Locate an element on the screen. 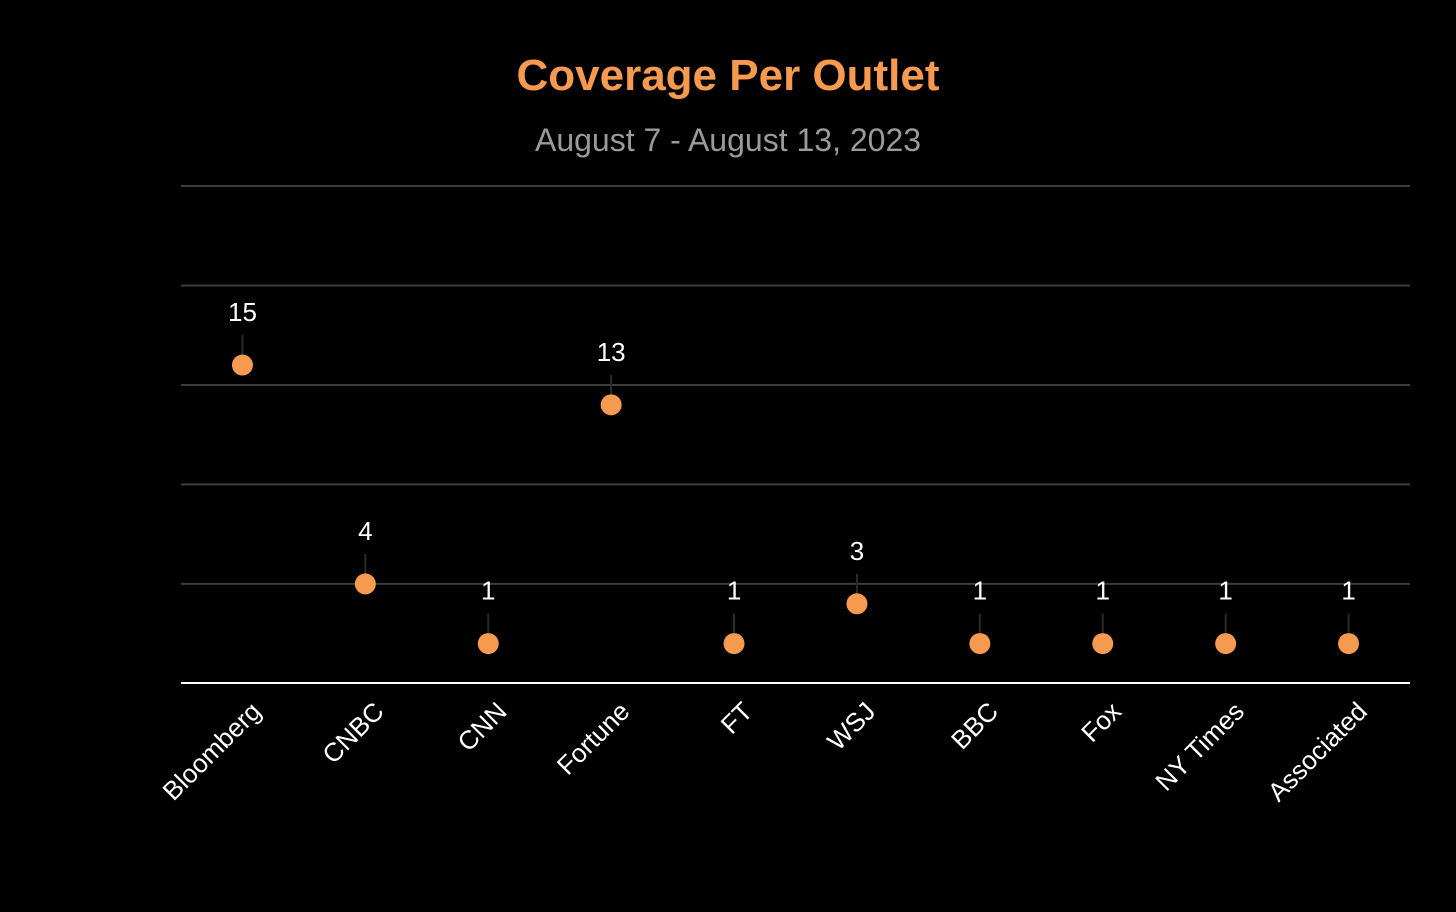 The image size is (1456, 912). x-tick-label: BBC is located at coordinates (974, 725).